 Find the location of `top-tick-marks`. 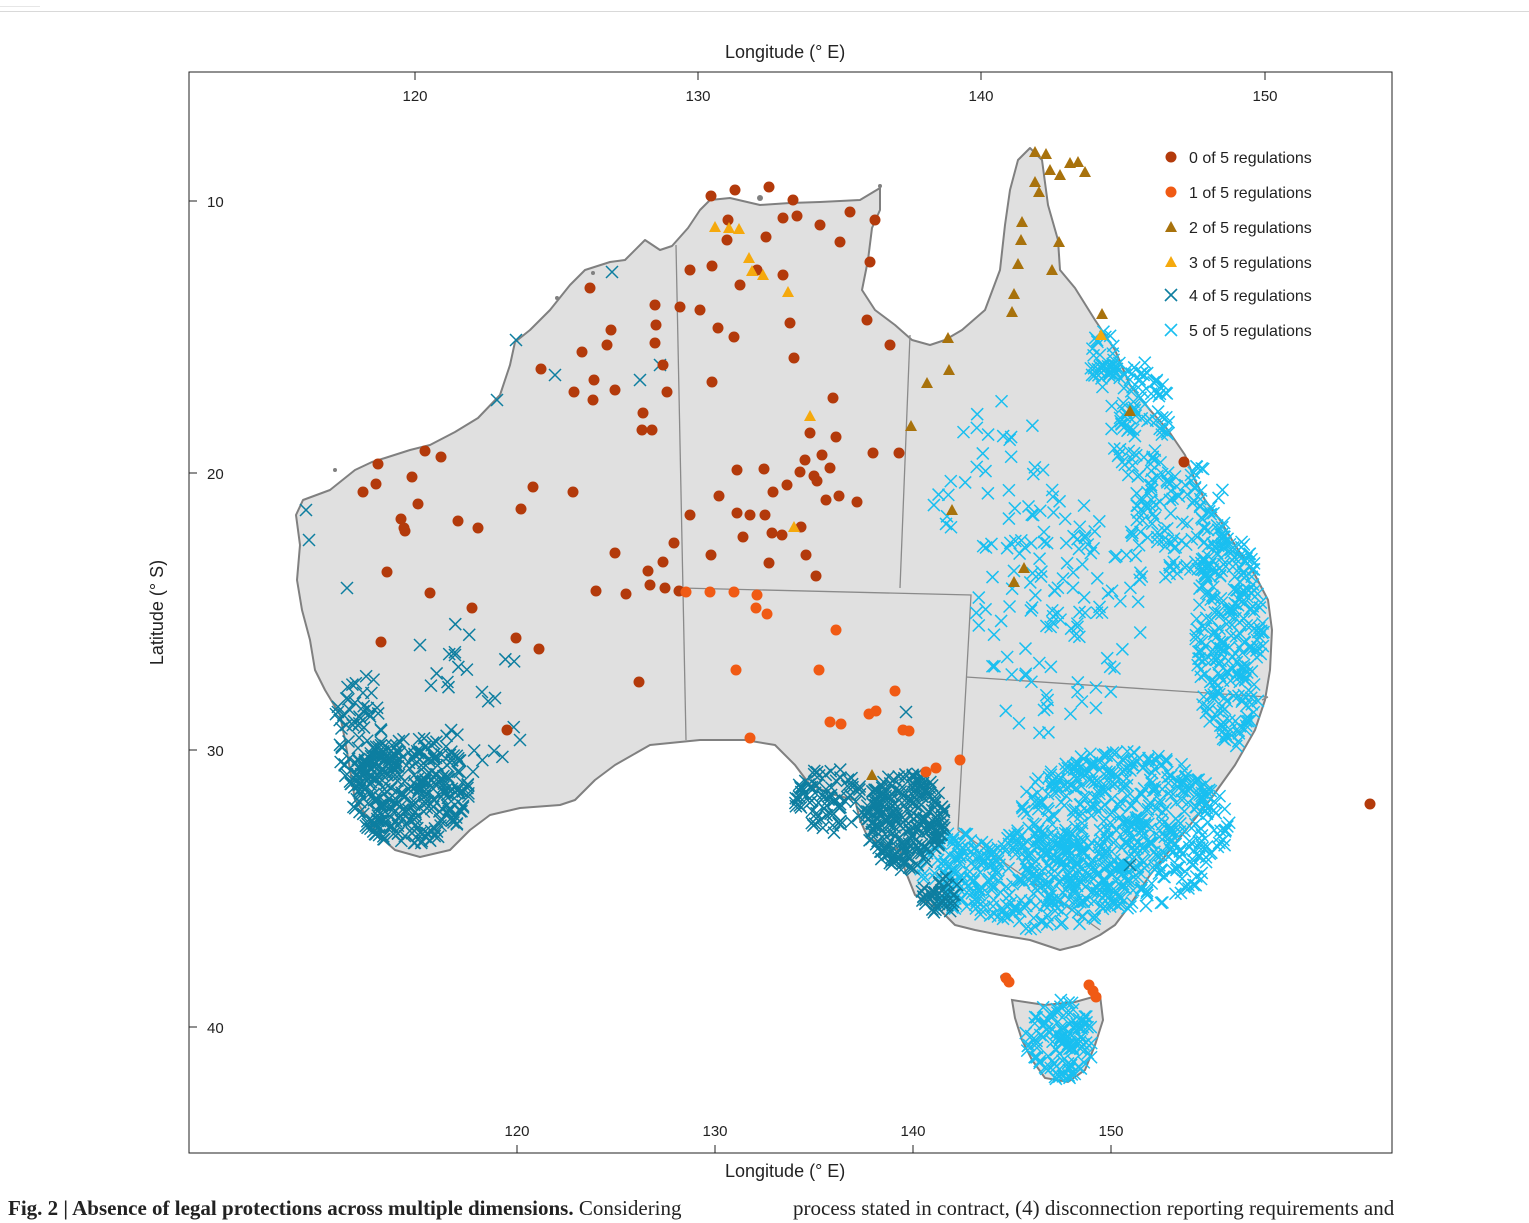

top-tick-marks is located at coordinates (840, 76).